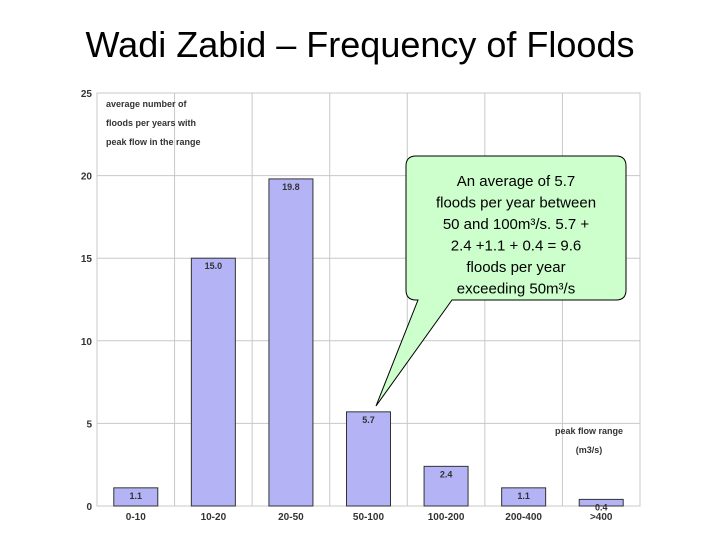 This screenshot has width=720, height=540. What do you see at coordinates (87, 177) in the screenshot?
I see `y-tick-label: 20` at bounding box center [87, 177].